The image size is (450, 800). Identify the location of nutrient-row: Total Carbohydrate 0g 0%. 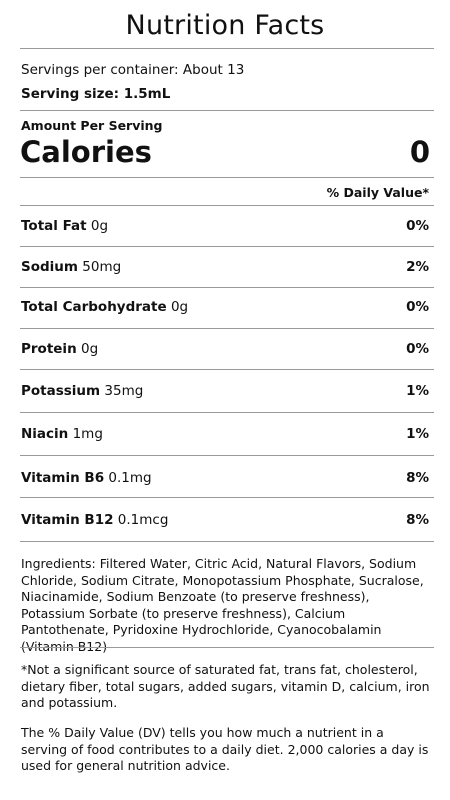
(225, 307).